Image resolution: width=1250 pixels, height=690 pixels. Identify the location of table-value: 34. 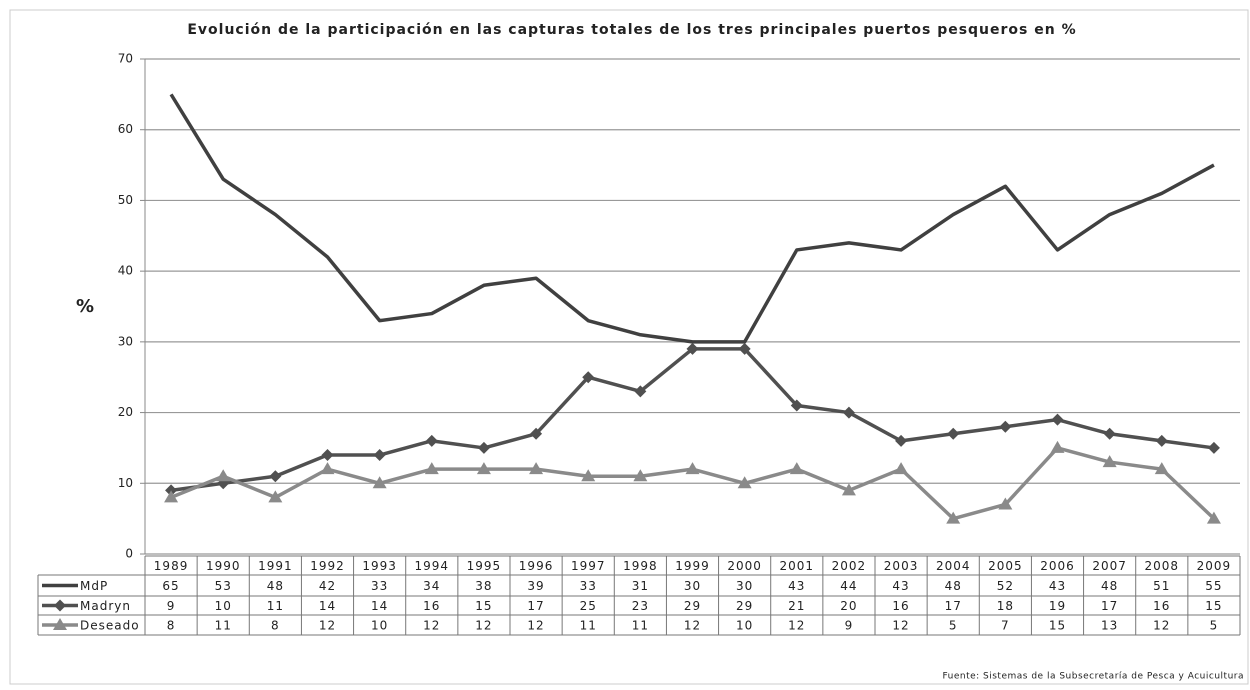
(431, 586).